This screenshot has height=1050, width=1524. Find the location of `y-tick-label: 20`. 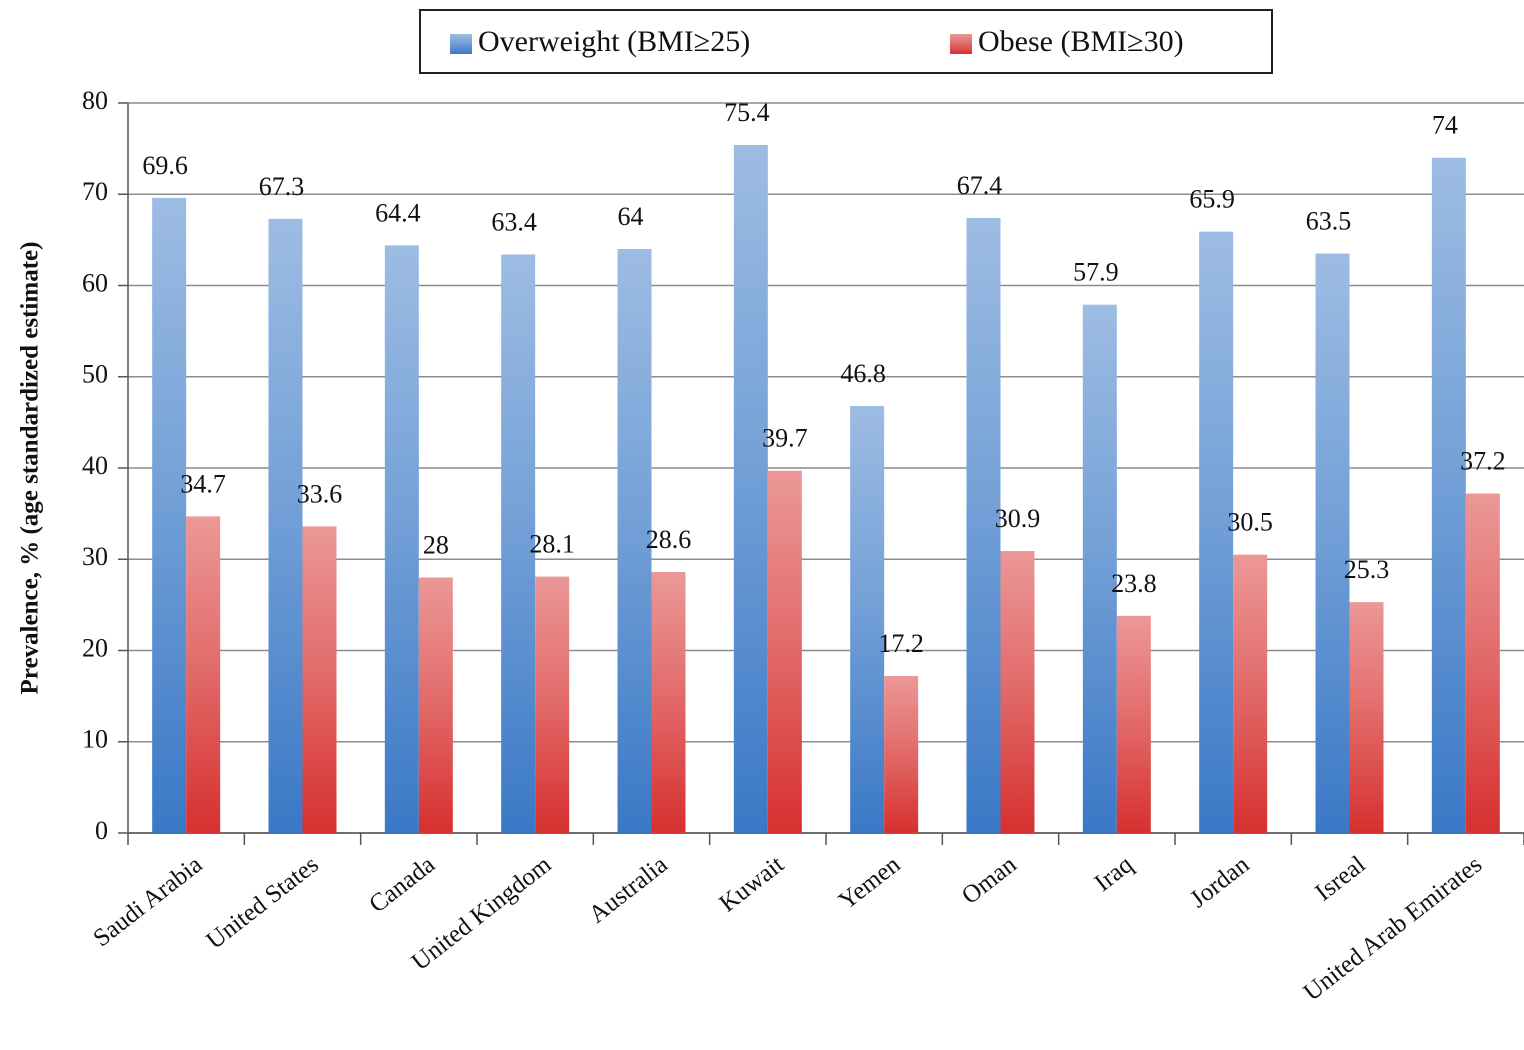

y-tick-label: 20 is located at coordinates (95, 647).